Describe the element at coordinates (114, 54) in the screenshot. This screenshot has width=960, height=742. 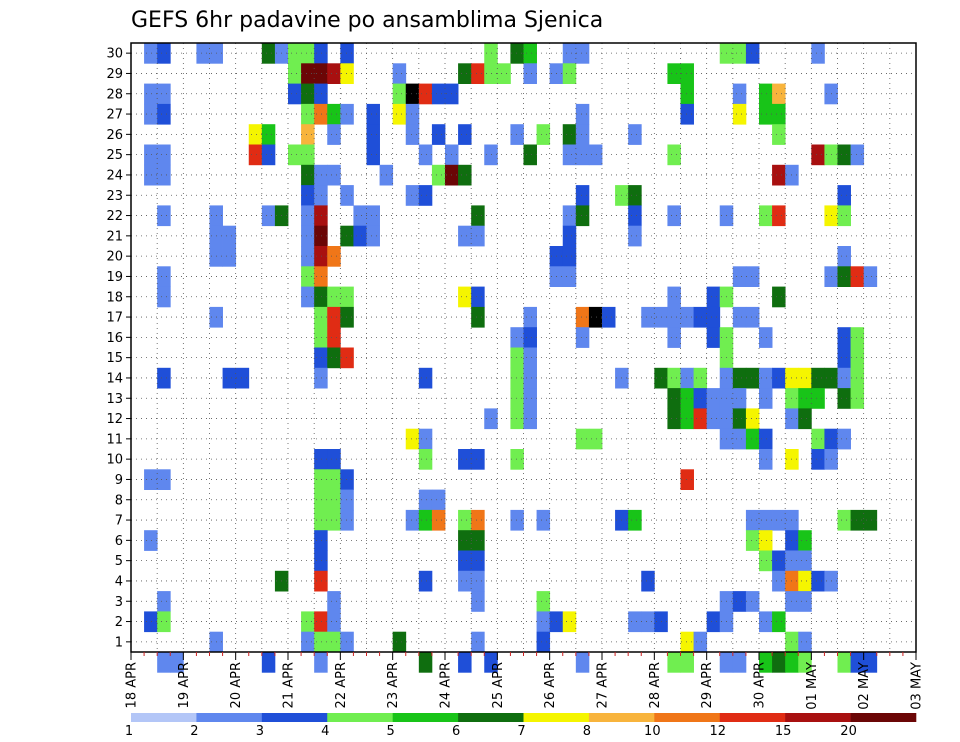
I see `y-tick-label: 30` at that location.